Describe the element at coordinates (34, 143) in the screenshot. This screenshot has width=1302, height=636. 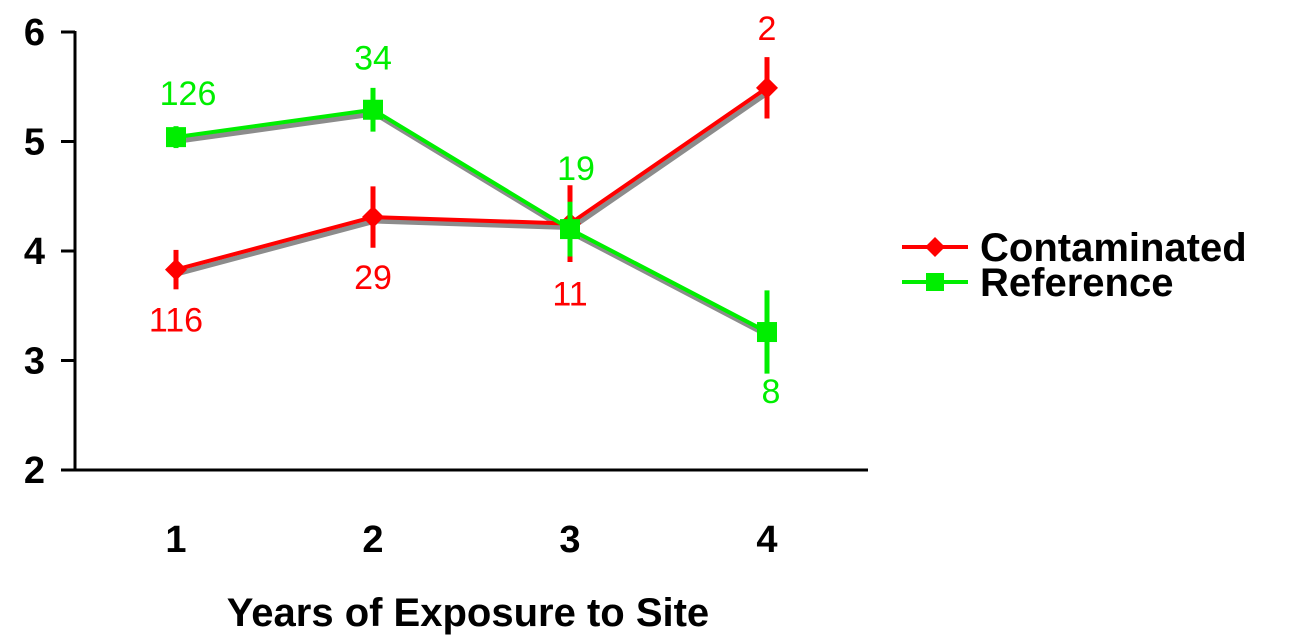
I see `y-tick-label: 5` at that location.